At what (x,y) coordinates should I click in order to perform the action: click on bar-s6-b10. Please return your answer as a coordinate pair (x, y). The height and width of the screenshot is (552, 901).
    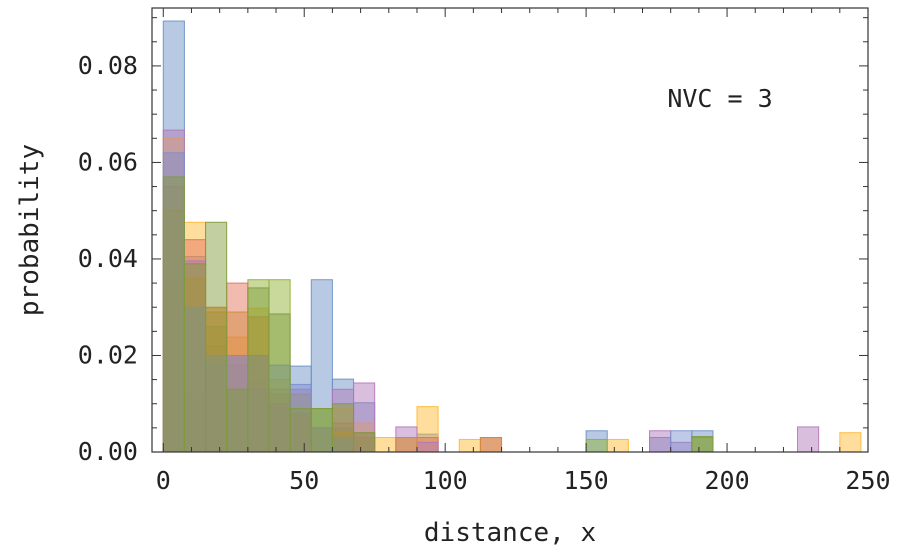
    Looking at the image, I should click on (406, 445).